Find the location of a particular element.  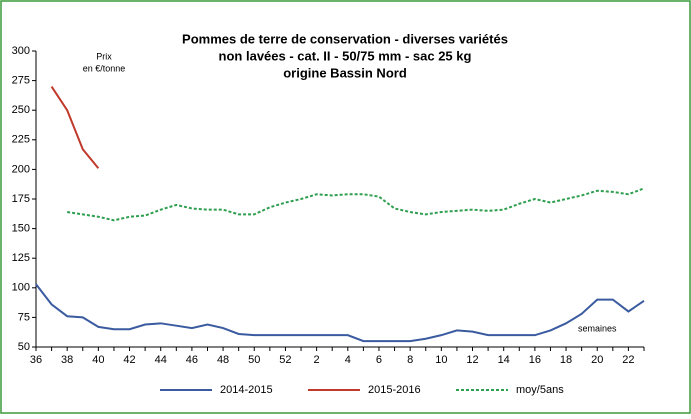

x-tick-label: 46 is located at coordinates (192, 360).